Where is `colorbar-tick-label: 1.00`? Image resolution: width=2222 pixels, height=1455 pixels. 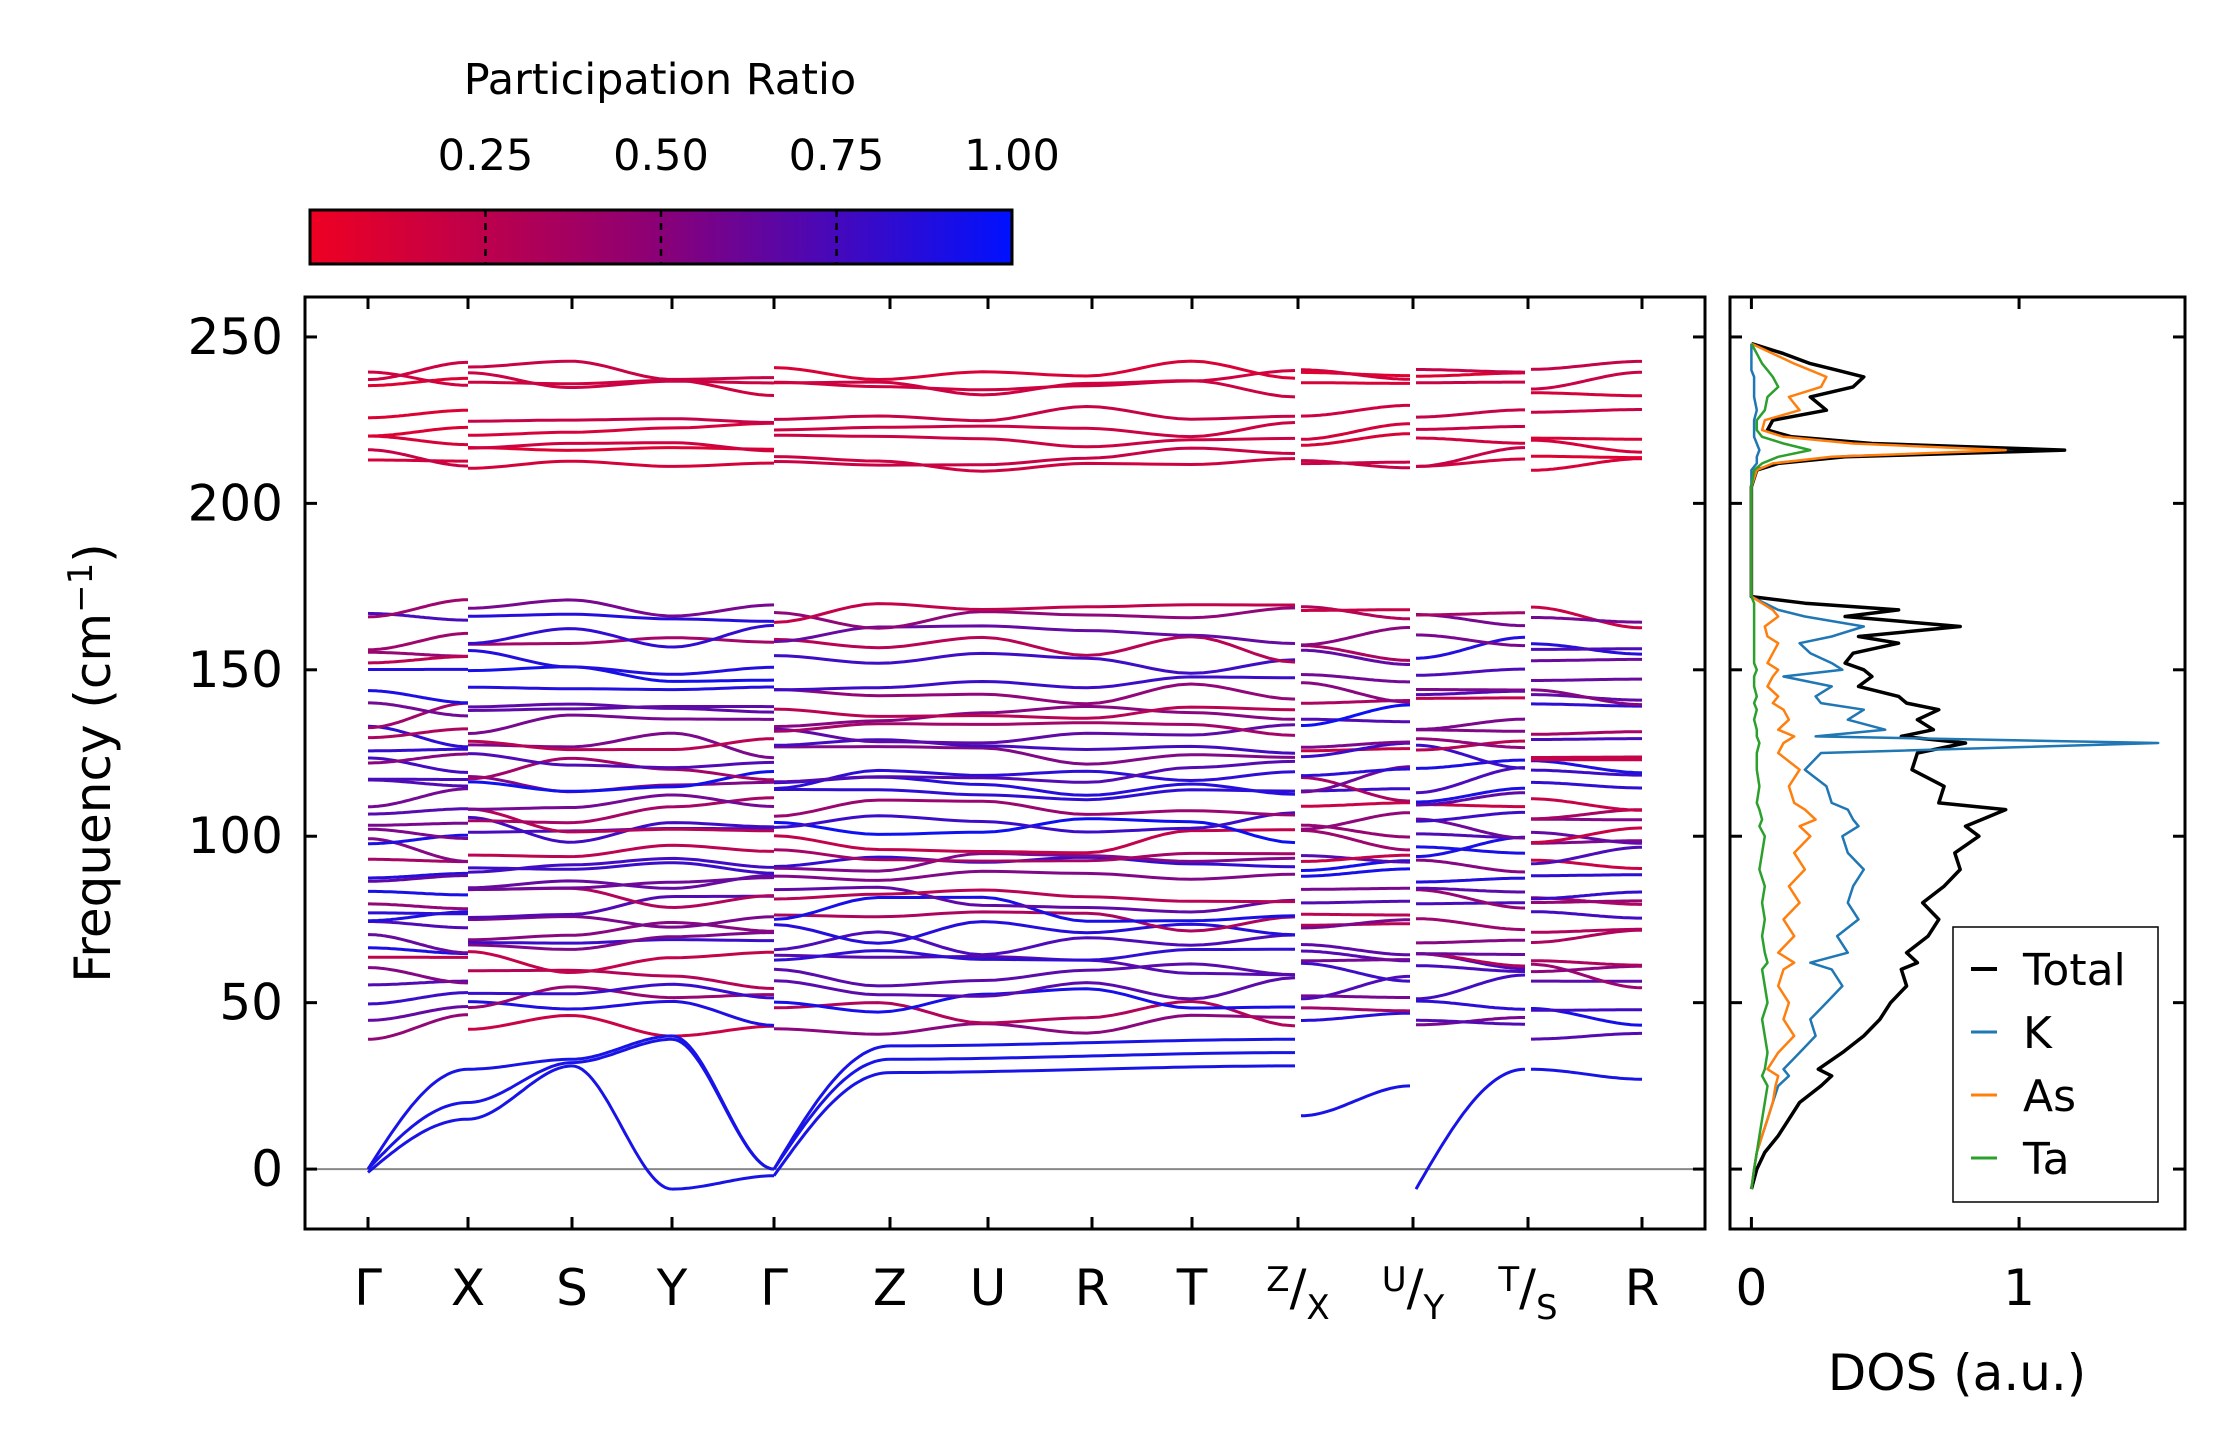 colorbar-tick-label: 1.00 is located at coordinates (1012, 156).